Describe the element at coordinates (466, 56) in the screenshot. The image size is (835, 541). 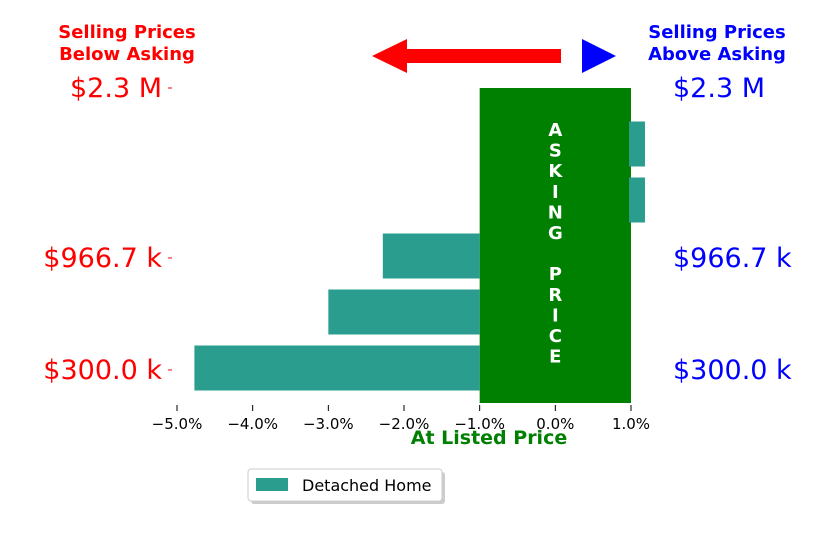
I see `left-arrow-icon` at that location.